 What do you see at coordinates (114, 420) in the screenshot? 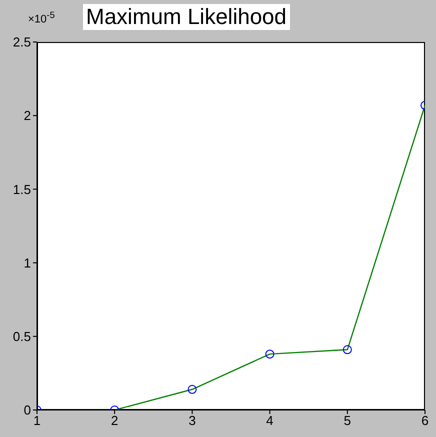
I see `x-tick-label: 2` at bounding box center [114, 420].